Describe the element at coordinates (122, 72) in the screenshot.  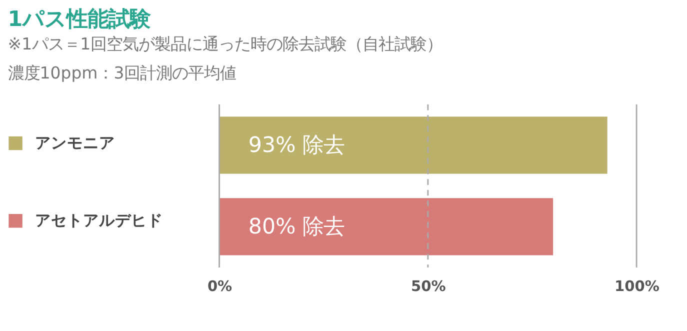
I see `text: 濃度10ppm：3回計測の平均値` at that location.